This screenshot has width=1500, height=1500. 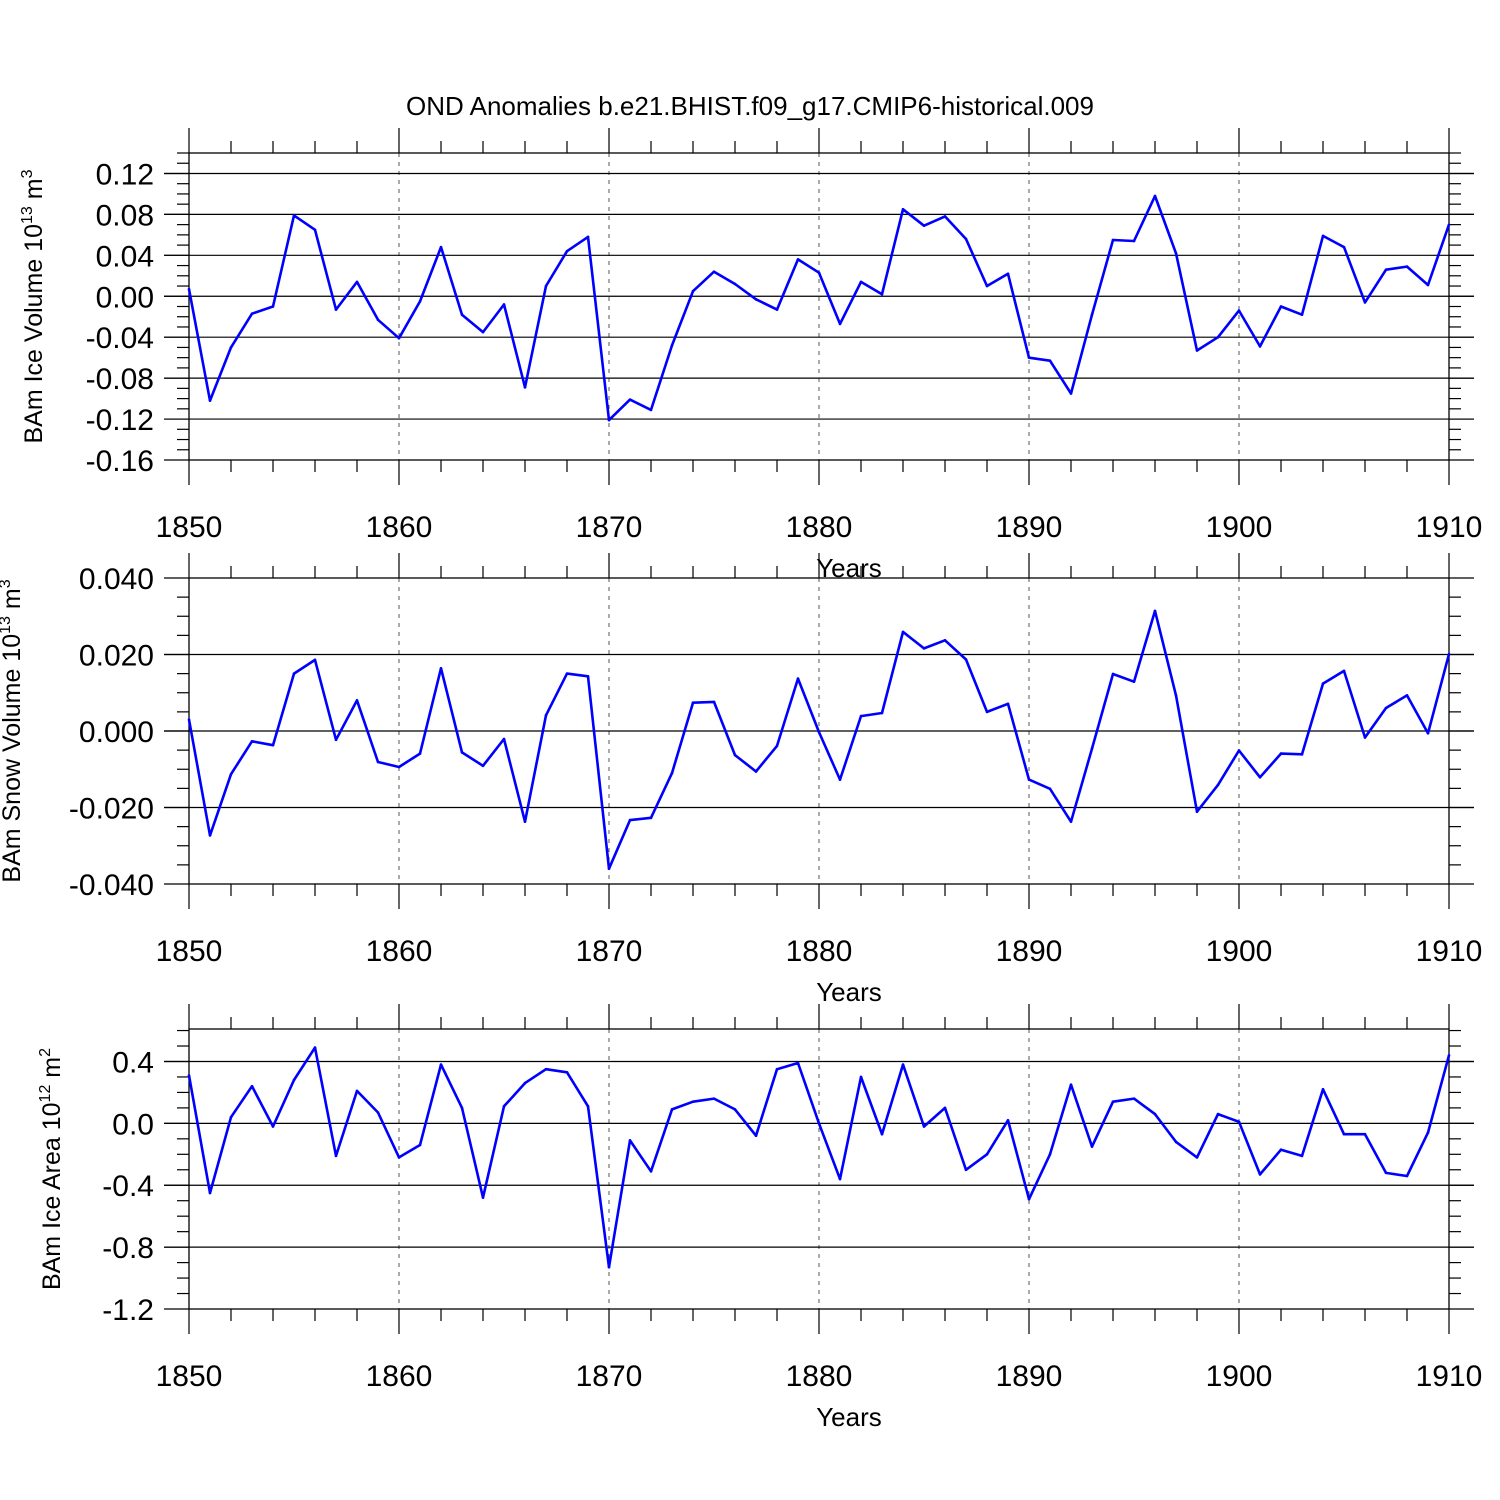 I want to click on x-axis-label: Years, so click(x=849, y=1417).